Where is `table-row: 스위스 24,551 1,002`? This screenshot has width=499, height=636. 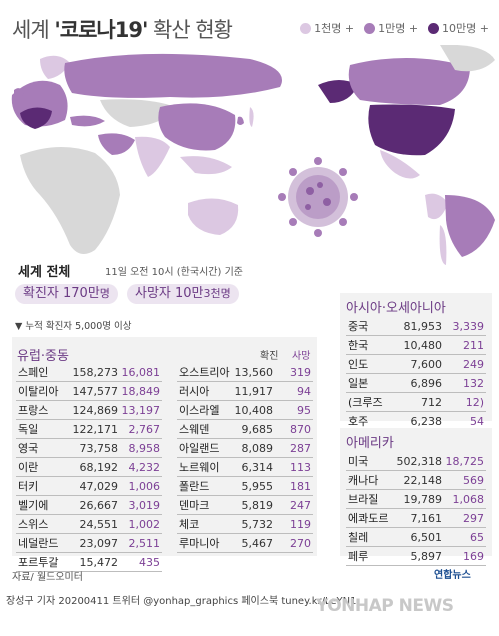 table-row: 스위스 24,551 1,002 is located at coordinates (89, 524).